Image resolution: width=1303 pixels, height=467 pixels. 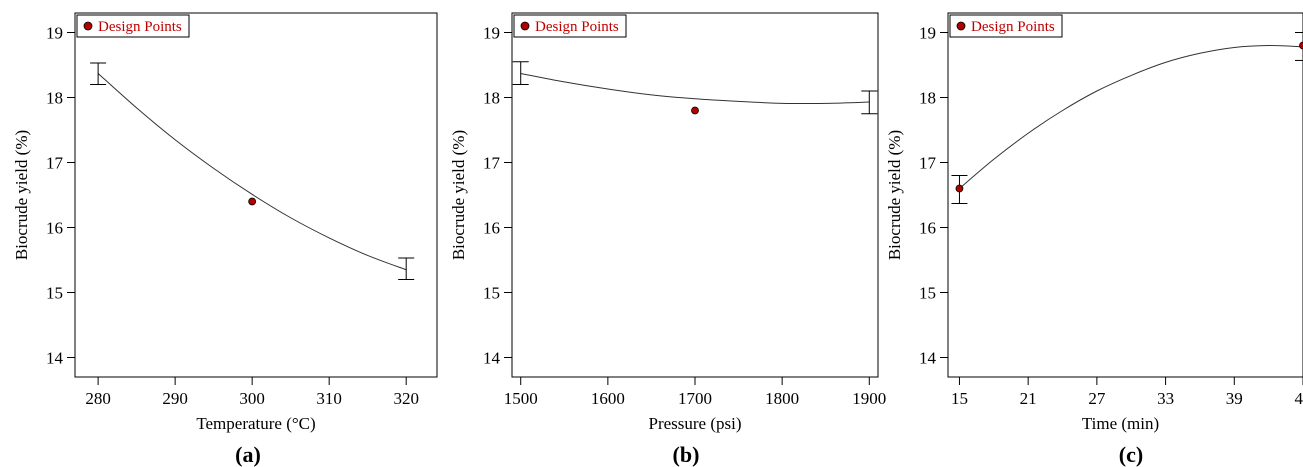 I want to click on x-tick-label: 290, so click(x=175, y=398).